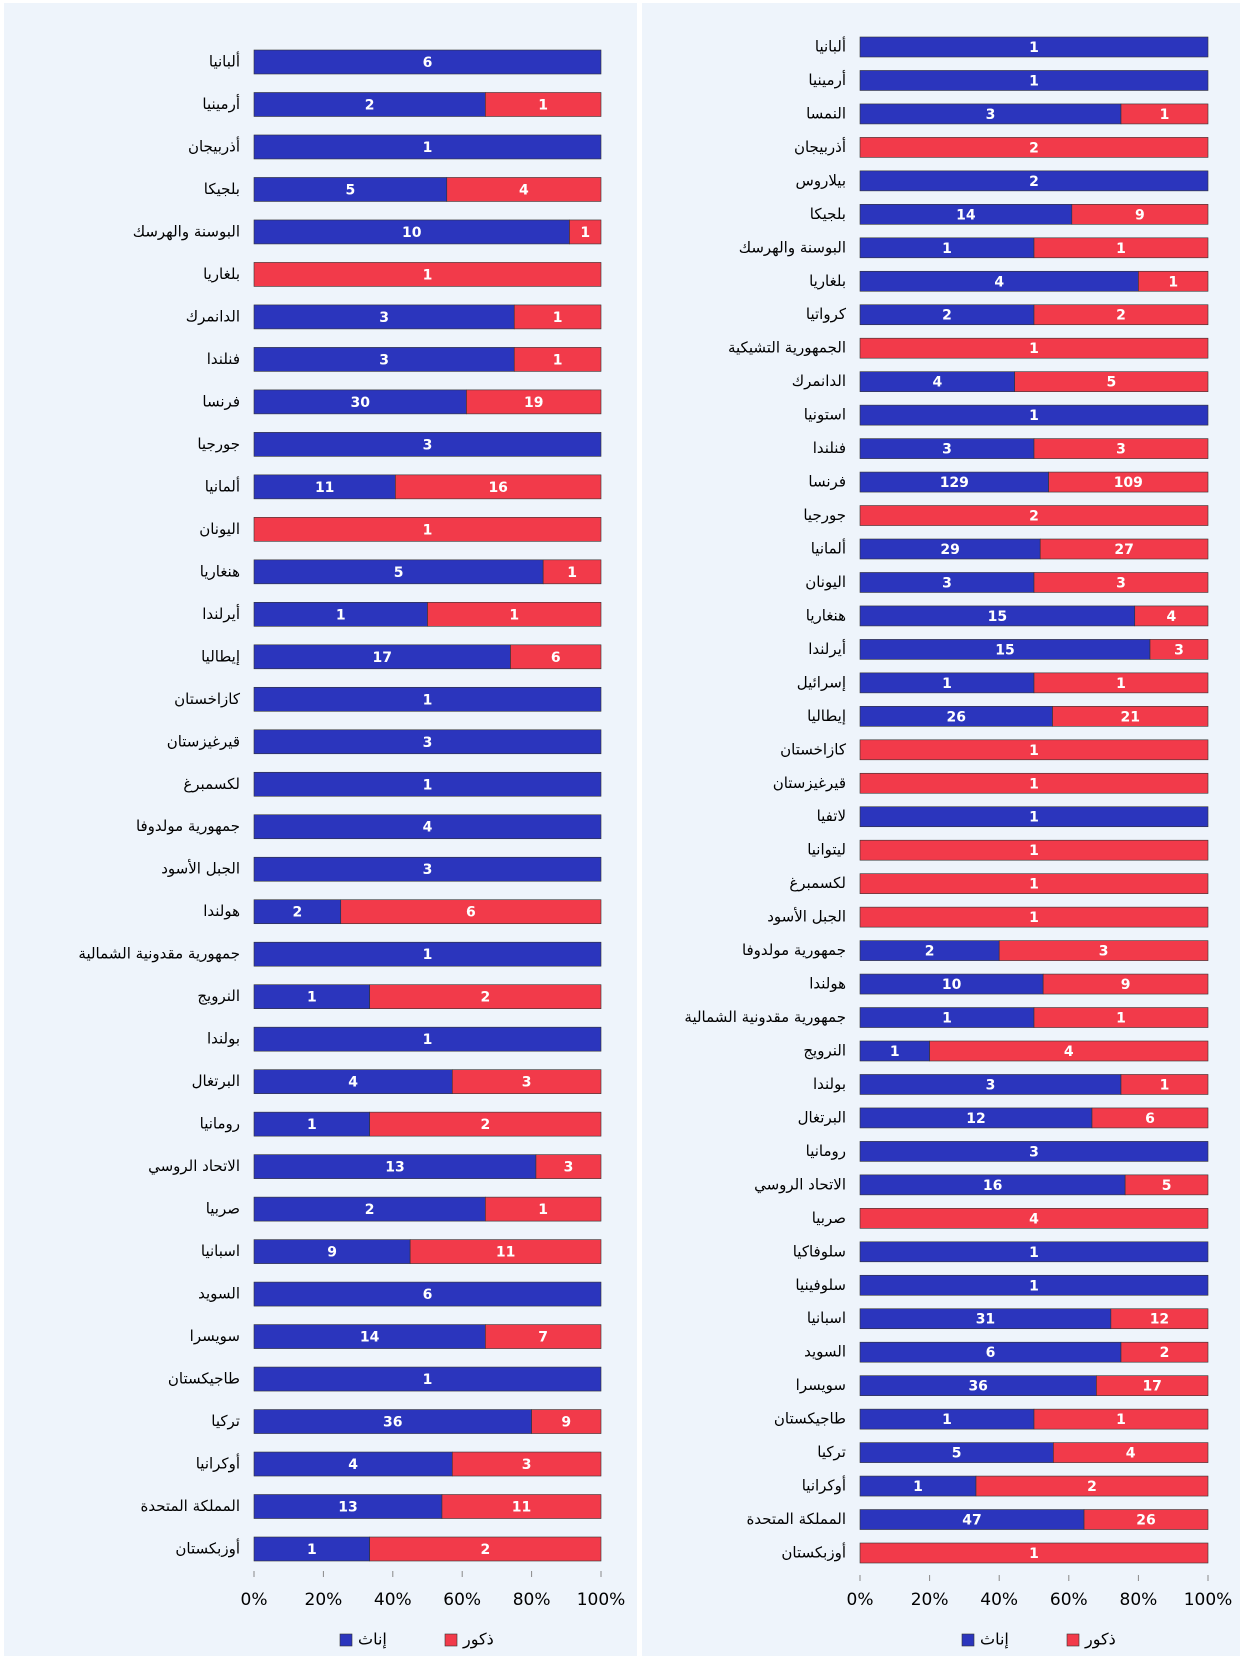  I want to click on x-tick-label: 40%, so click(393, 1600).